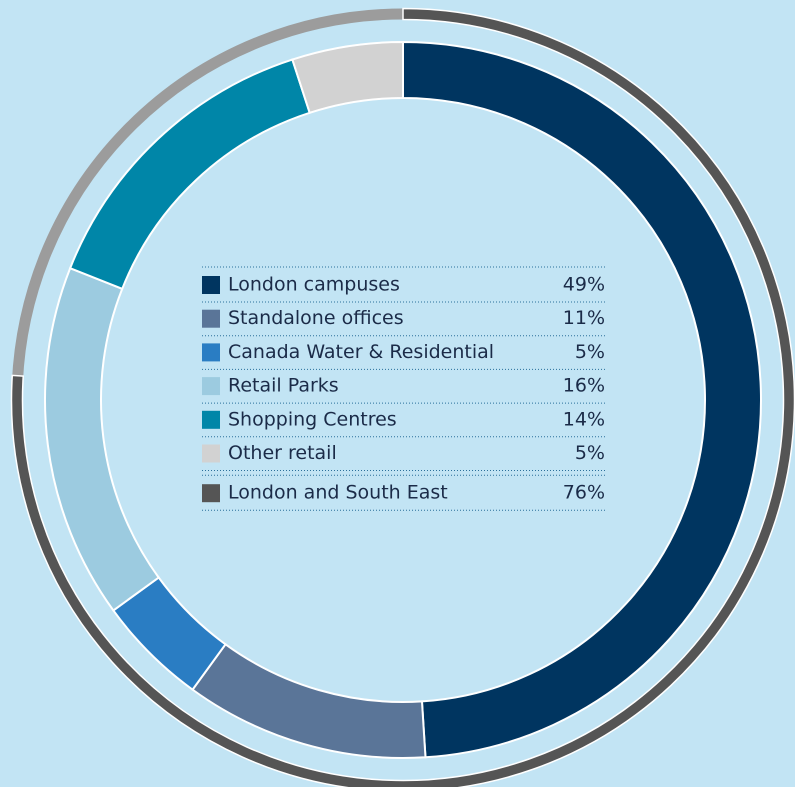 The width and height of the screenshot is (795, 787). Describe the element at coordinates (584, 318) in the screenshot. I see `legend-value: 11%` at that location.